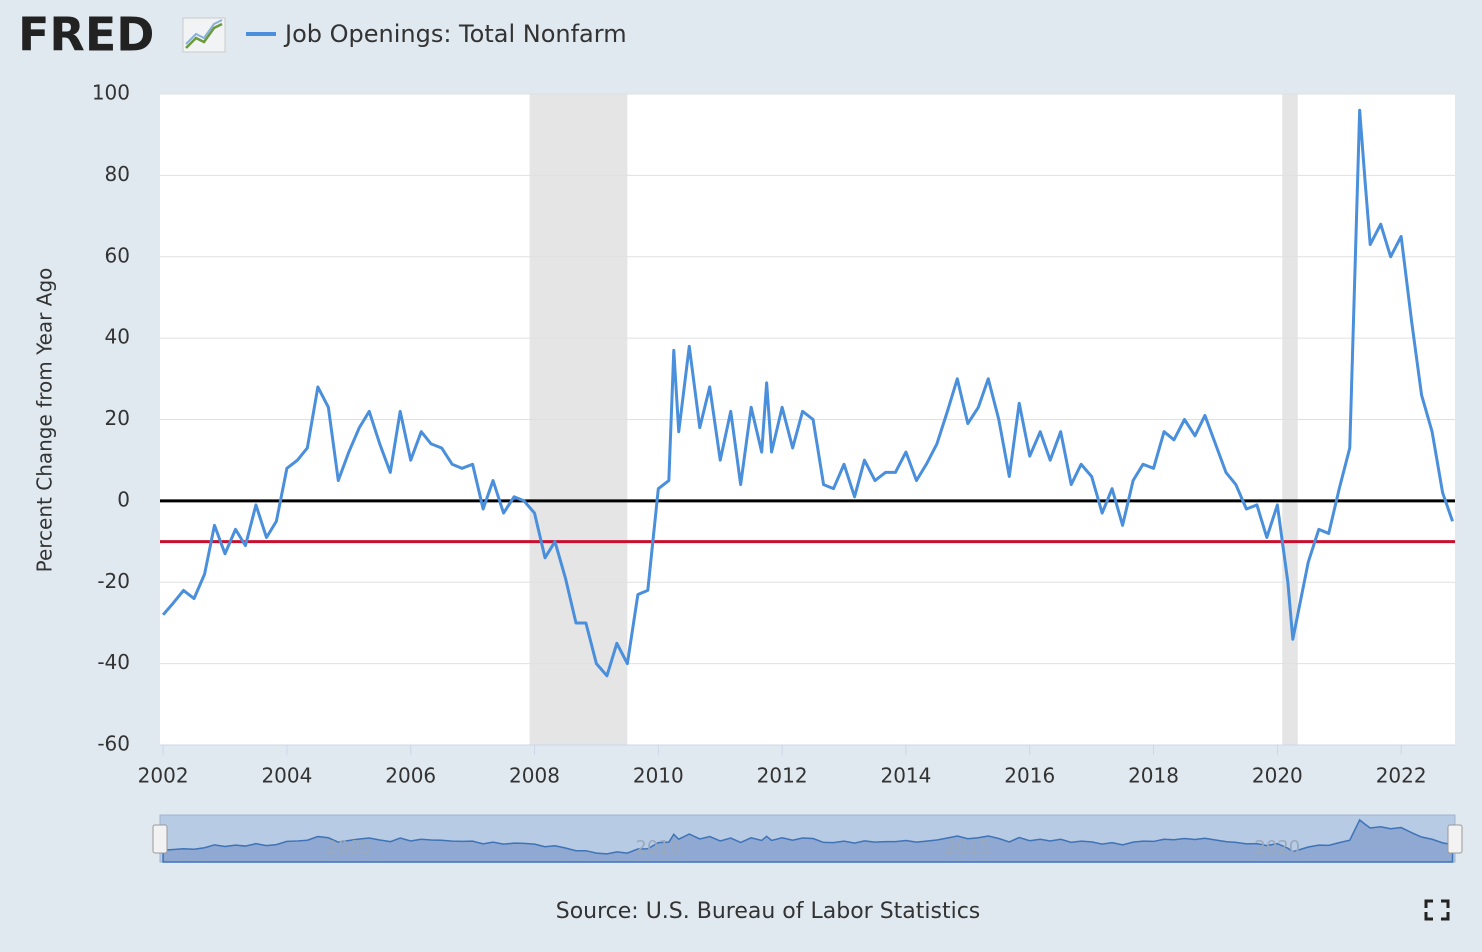 The image size is (1482, 952). What do you see at coordinates (117, 337) in the screenshot?
I see `y-tick-label: 40` at bounding box center [117, 337].